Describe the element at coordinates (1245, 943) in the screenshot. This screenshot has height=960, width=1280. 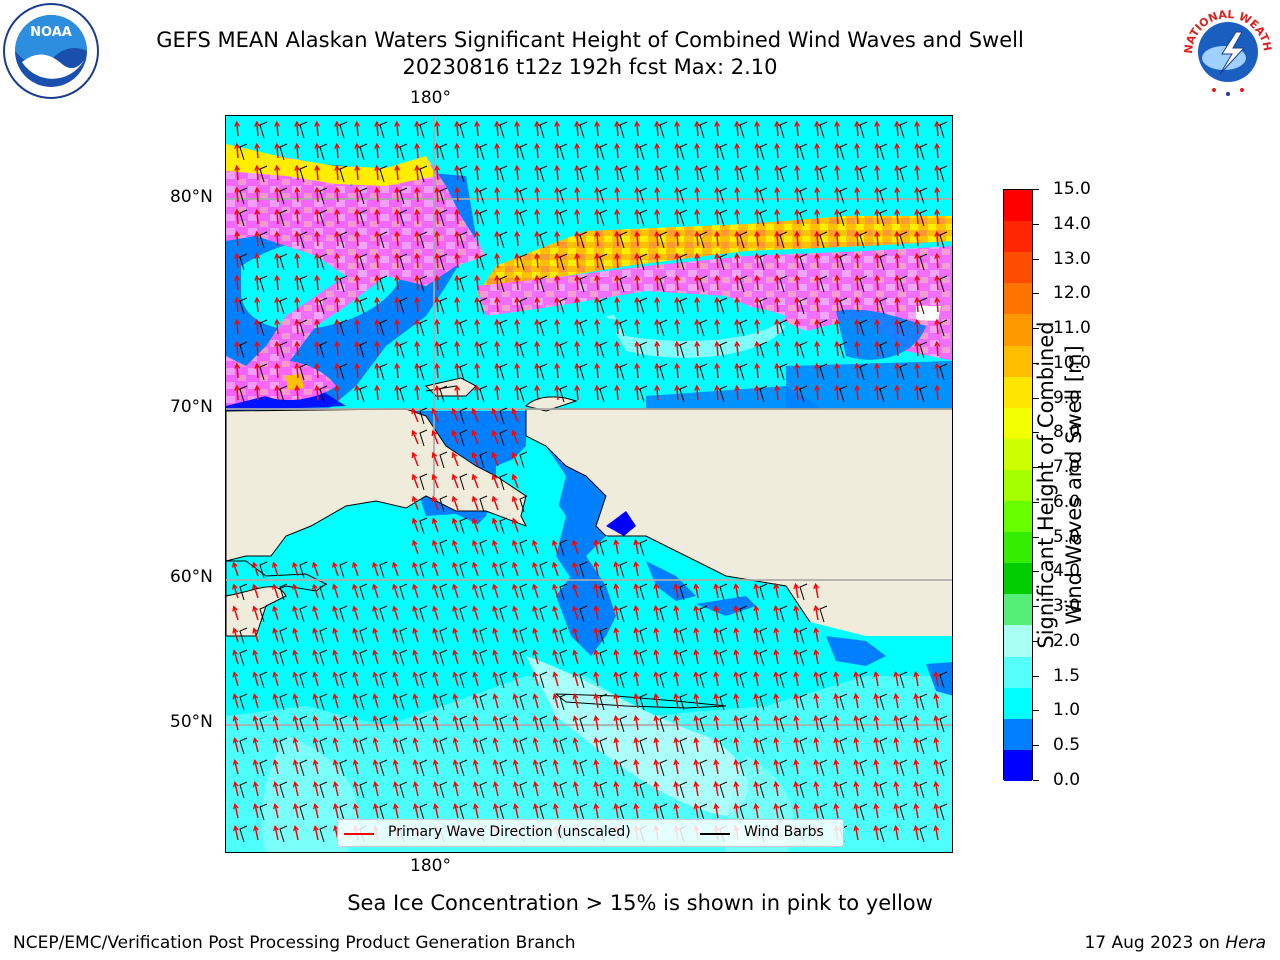
I see `footer-host: Hera` at that location.